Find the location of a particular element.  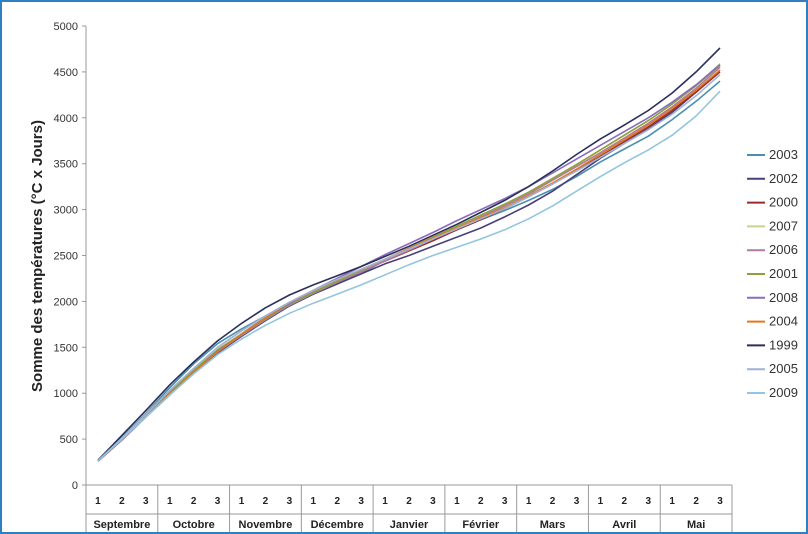

legend-label: 2008 is located at coordinates (783, 297).